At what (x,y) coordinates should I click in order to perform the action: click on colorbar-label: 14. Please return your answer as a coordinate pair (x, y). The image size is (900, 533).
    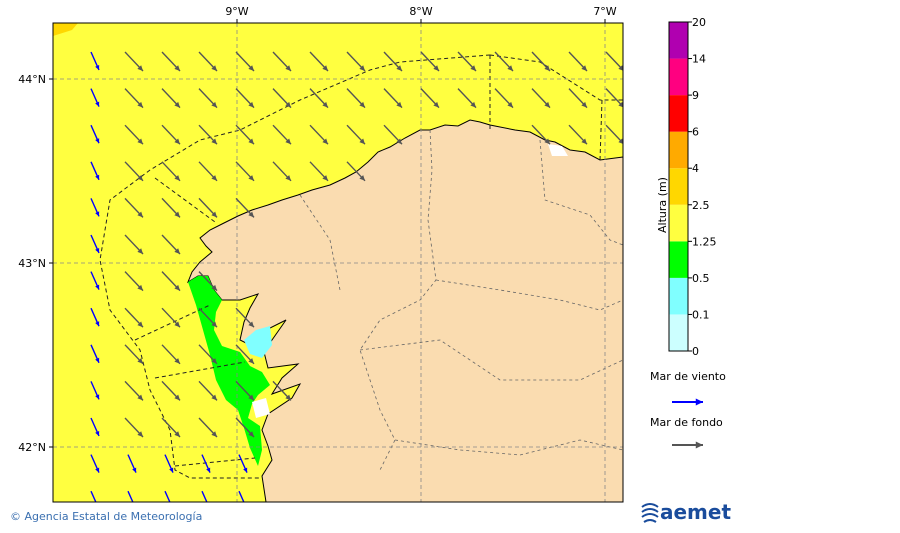
    Looking at the image, I should click on (699, 59).